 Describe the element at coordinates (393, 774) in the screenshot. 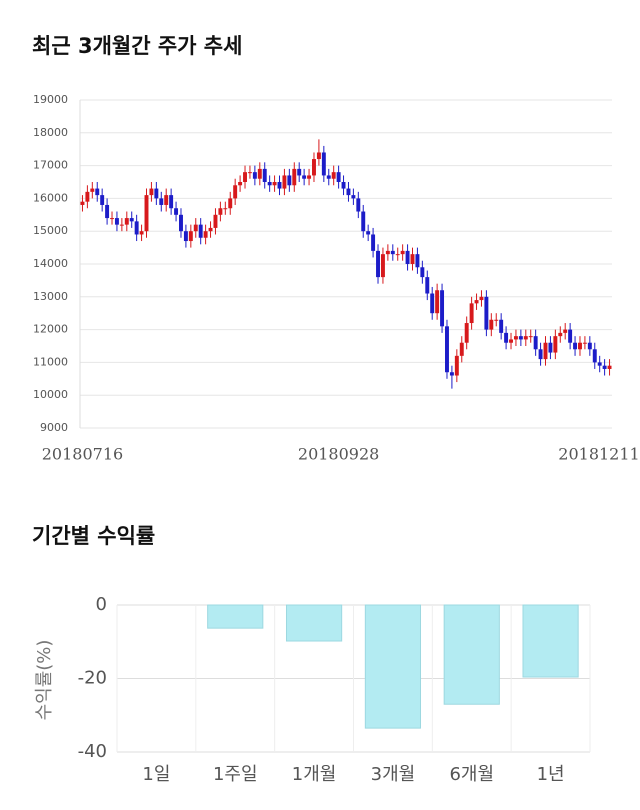

I see `x-tick-label: 3개월` at that location.